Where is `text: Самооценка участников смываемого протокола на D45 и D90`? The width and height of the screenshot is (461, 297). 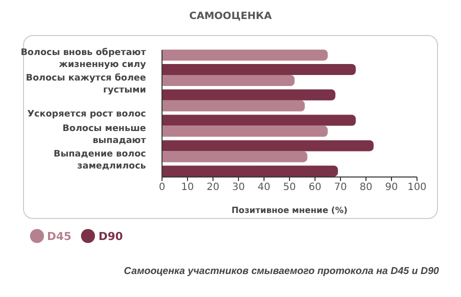
text: Самооценка участников смываемого протокола на D45 и D90 is located at coordinates (281, 271).